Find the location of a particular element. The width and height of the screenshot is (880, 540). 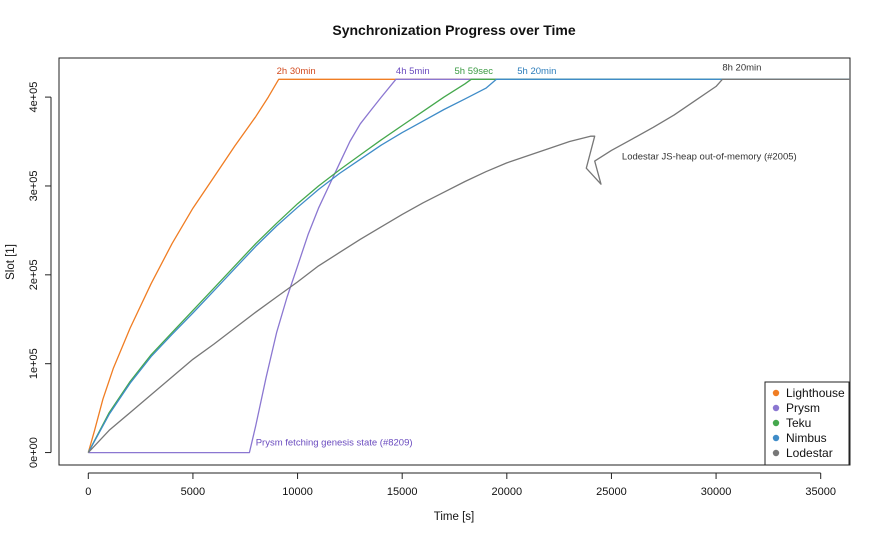

legend-label: Lodestar is located at coordinates (809, 453).